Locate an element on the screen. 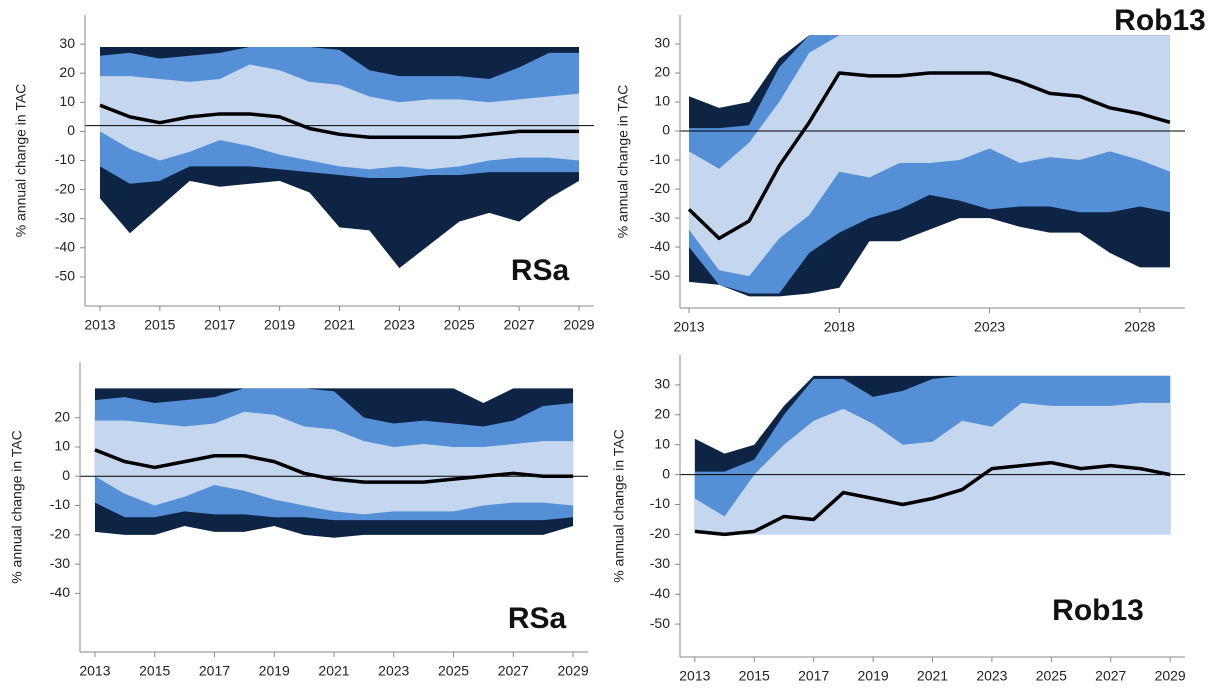 The width and height of the screenshot is (1216, 689). x-tick-label: 2018 is located at coordinates (839, 327).